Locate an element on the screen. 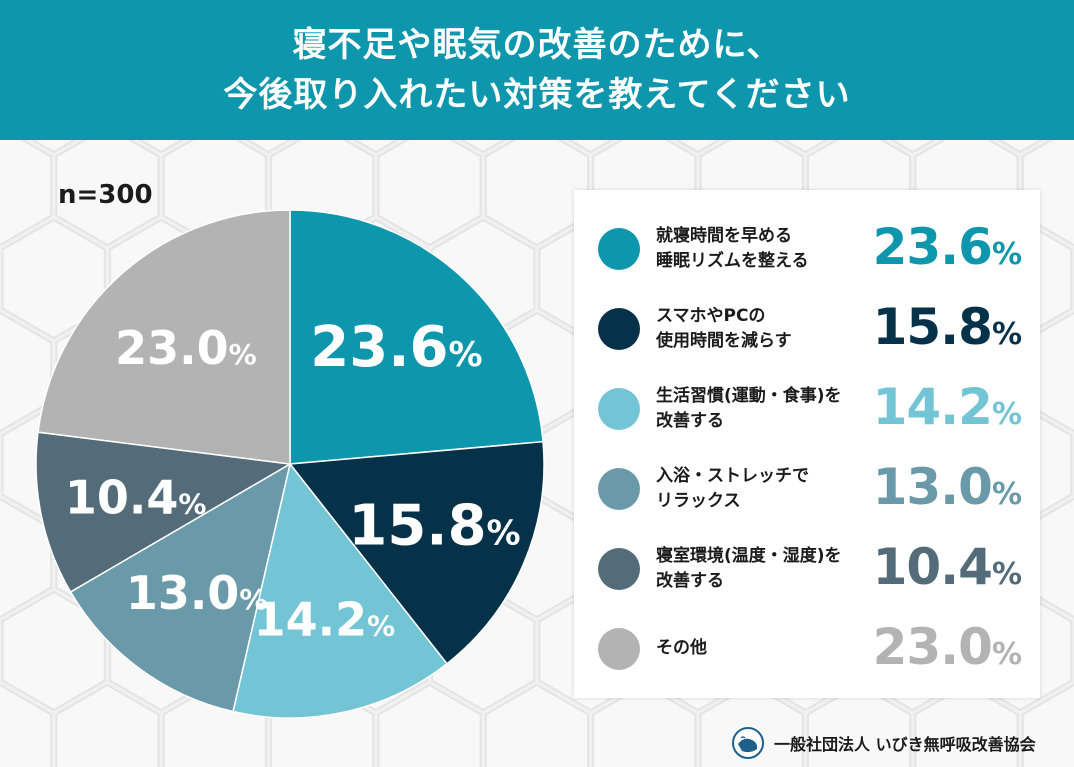 The width and height of the screenshot is (1074, 767). legend-value: 15.8% is located at coordinates (947, 327).